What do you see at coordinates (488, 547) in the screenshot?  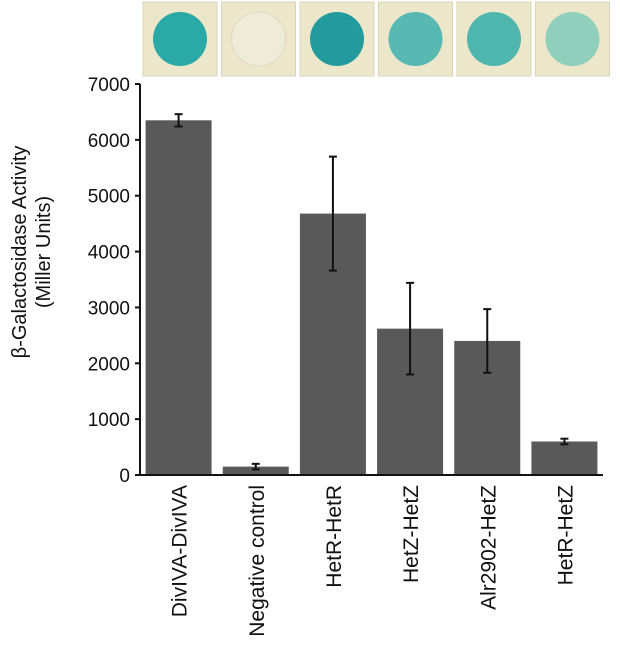 I see `x-category-label-5: Alr2902-HetZ` at bounding box center [488, 547].